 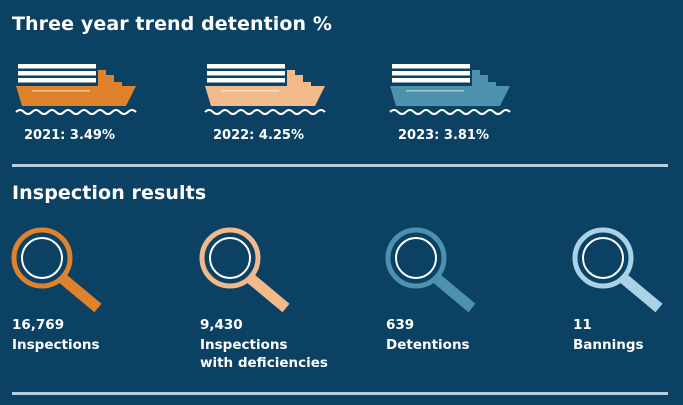 I want to click on stat-value-inspections: 16,769, so click(x=38, y=325).